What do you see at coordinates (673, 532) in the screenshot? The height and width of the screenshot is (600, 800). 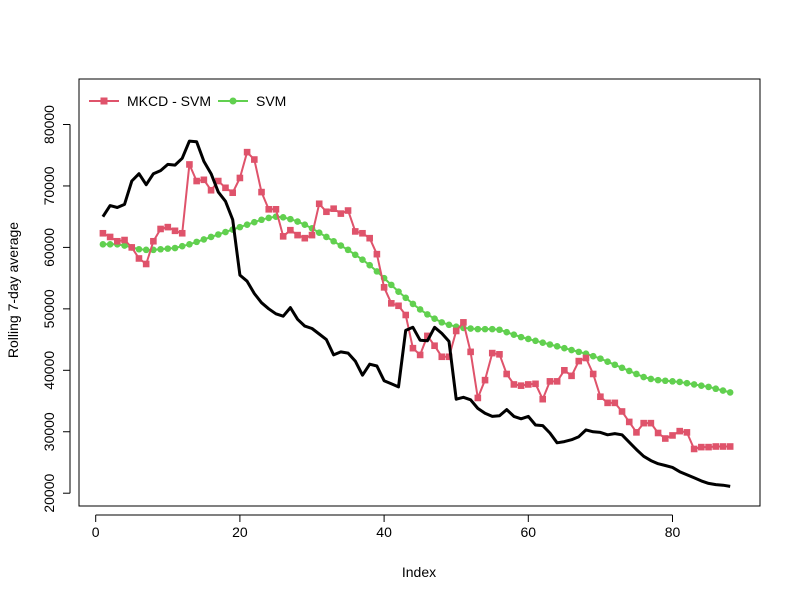 I see `x-tick-label: 80` at bounding box center [673, 532].